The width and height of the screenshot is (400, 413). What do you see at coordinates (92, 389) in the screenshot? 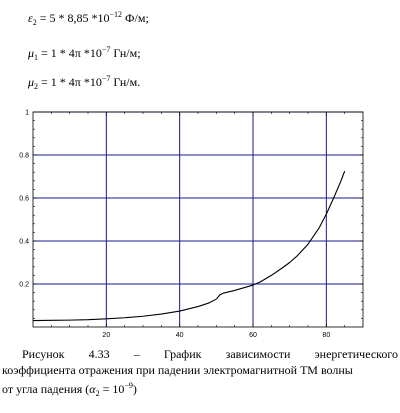
I see `caption-symbol: α` at bounding box center [92, 389].